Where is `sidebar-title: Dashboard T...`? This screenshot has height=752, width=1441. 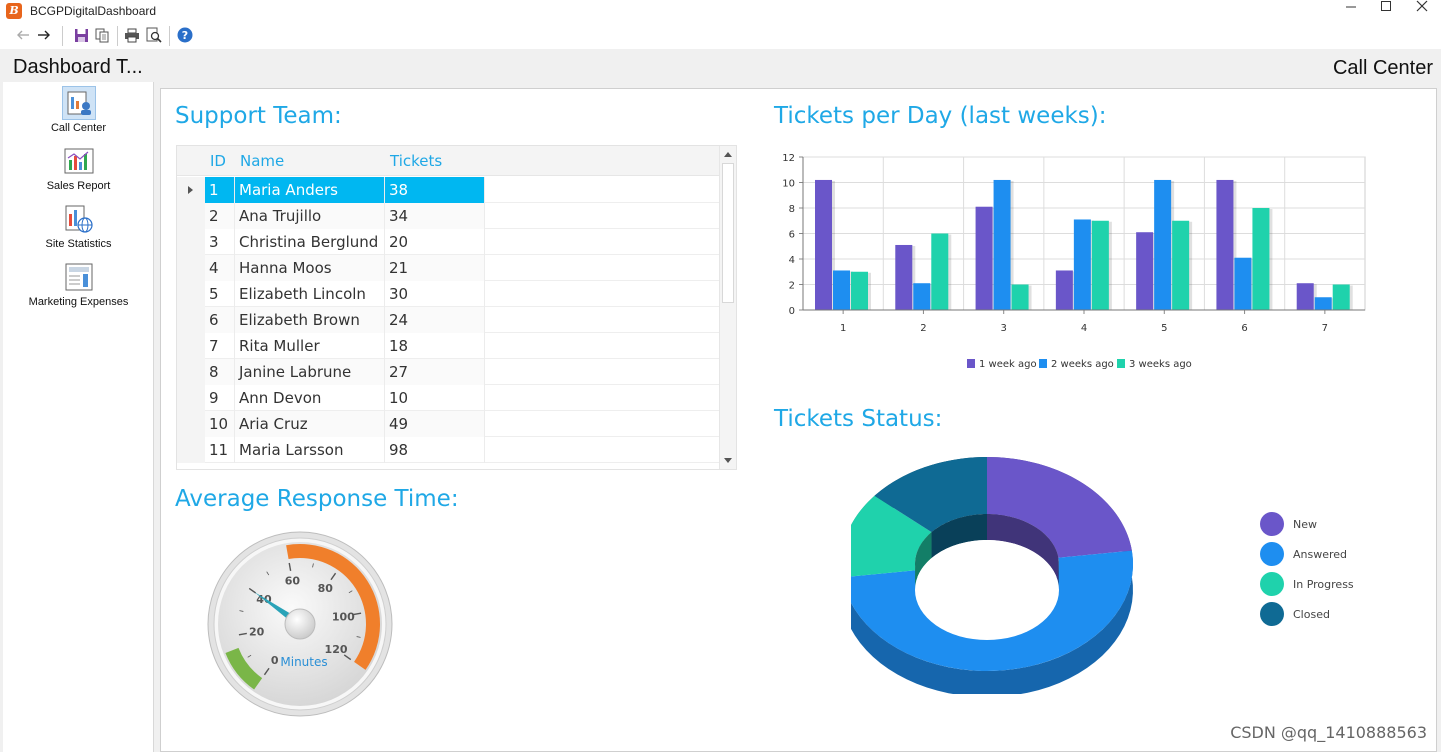
sidebar-title: Dashboard T... is located at coordinates (78, 67).